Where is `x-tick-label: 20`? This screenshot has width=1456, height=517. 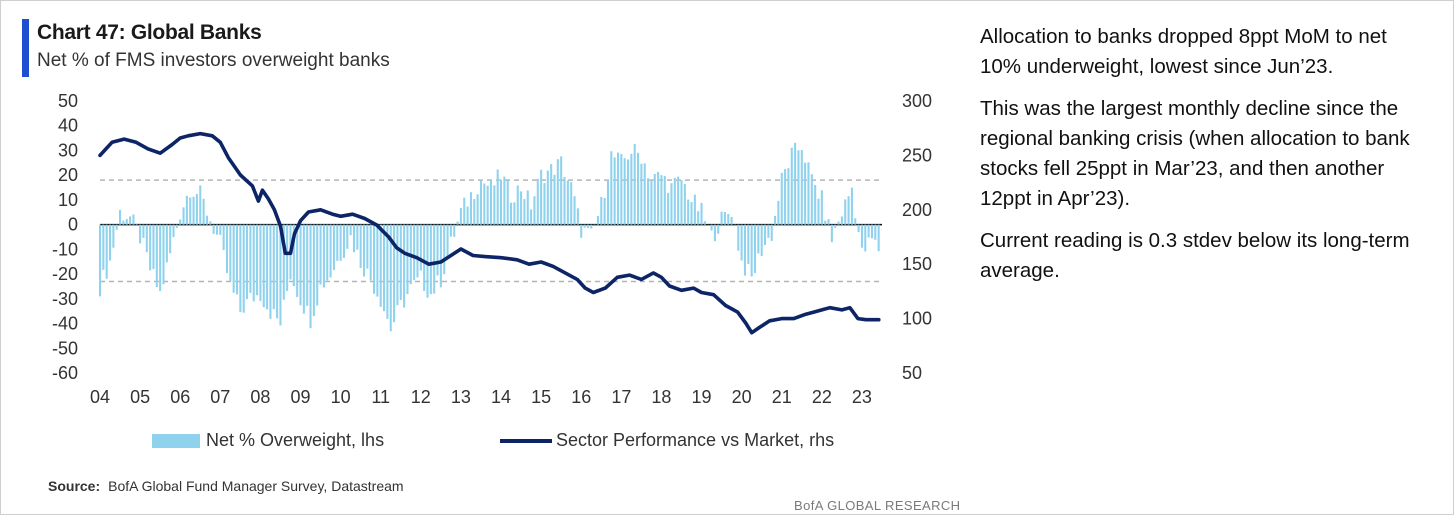 x-tick-label: 20 is located at coordinates (742, 397).